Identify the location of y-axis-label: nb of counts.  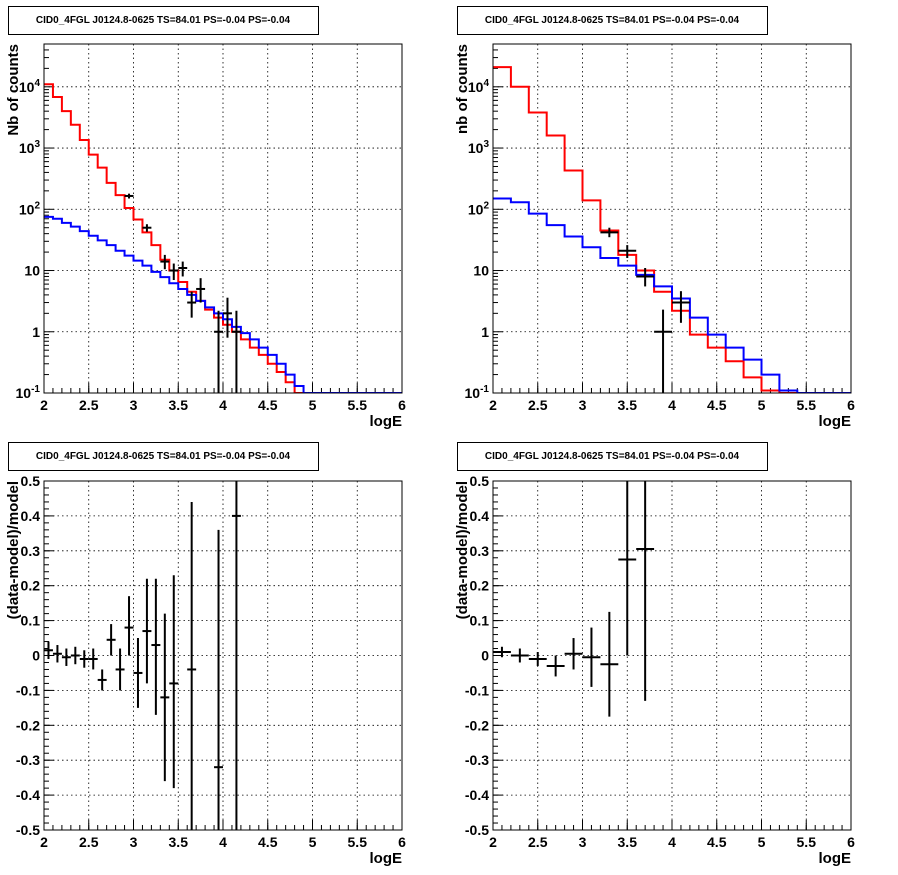
(462, 89).